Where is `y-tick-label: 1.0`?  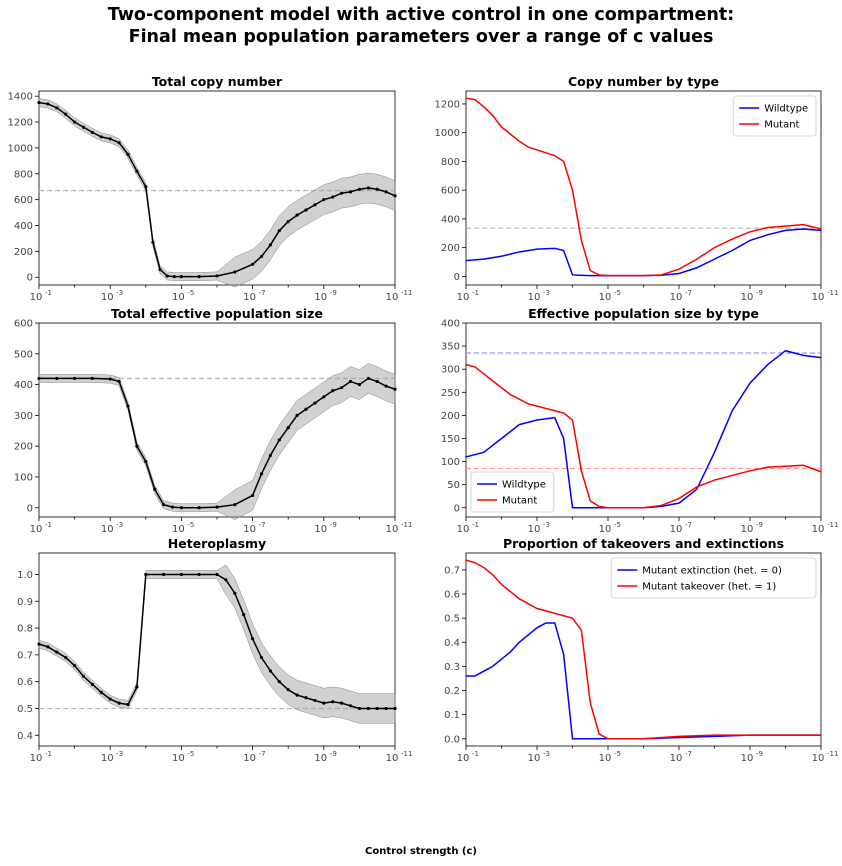
y-tick-label: 1.0 is located at coordinates (25, 575).